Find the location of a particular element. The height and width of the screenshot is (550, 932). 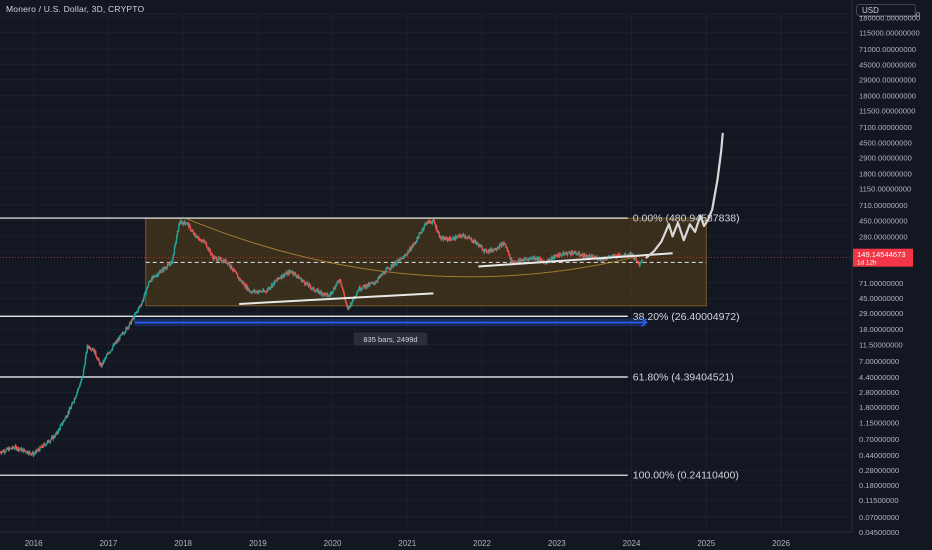

price-tick-label: 710.00000000 is located at coordinates (883, 205).